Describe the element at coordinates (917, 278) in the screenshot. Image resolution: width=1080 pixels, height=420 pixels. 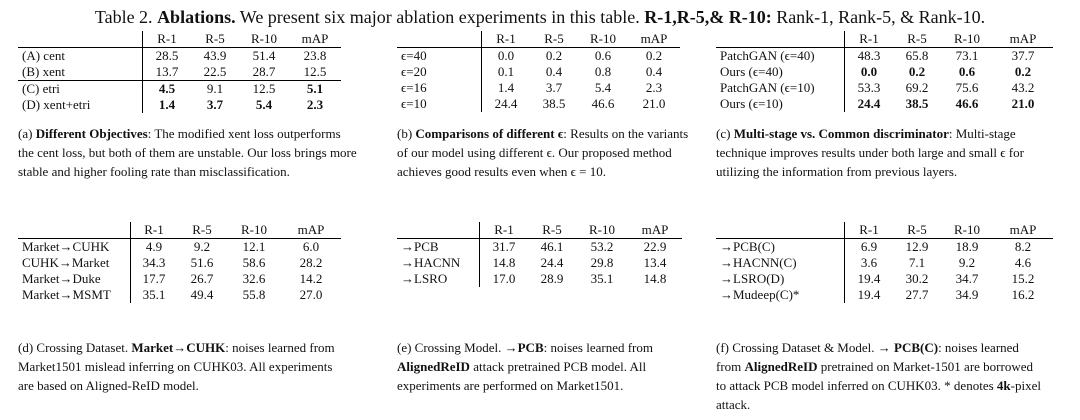
I see `cell: 30.2` at that location.